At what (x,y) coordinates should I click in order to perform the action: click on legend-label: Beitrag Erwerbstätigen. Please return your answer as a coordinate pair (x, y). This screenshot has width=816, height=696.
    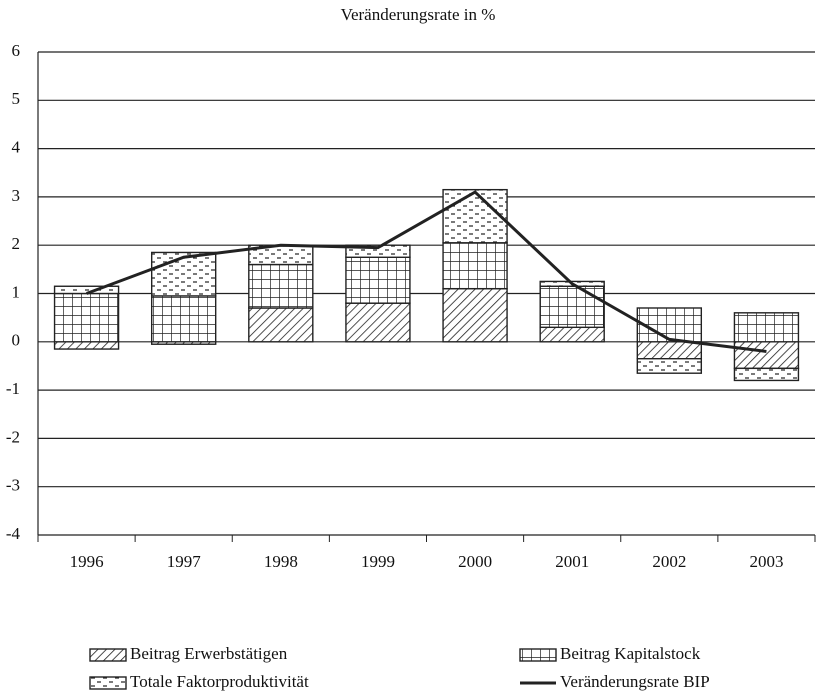
    Looking at the image, I should click on (209, 653).